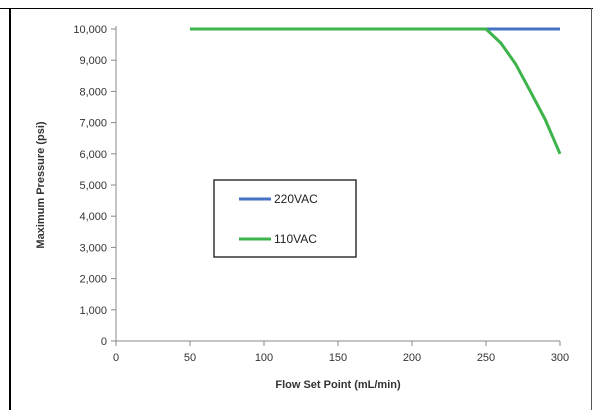 Image resolution: width=593 pixels, height=410 pixels. I want to click on x-tick-label: 150, so click(338, 358).